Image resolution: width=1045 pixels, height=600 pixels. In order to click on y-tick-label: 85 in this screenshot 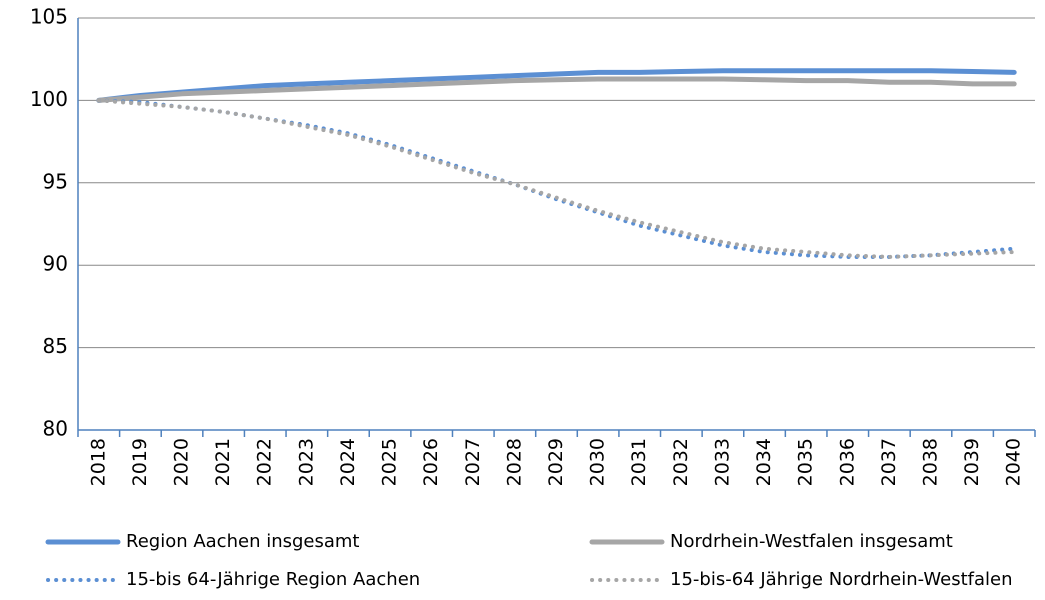, I will do `click(55, 346)`.